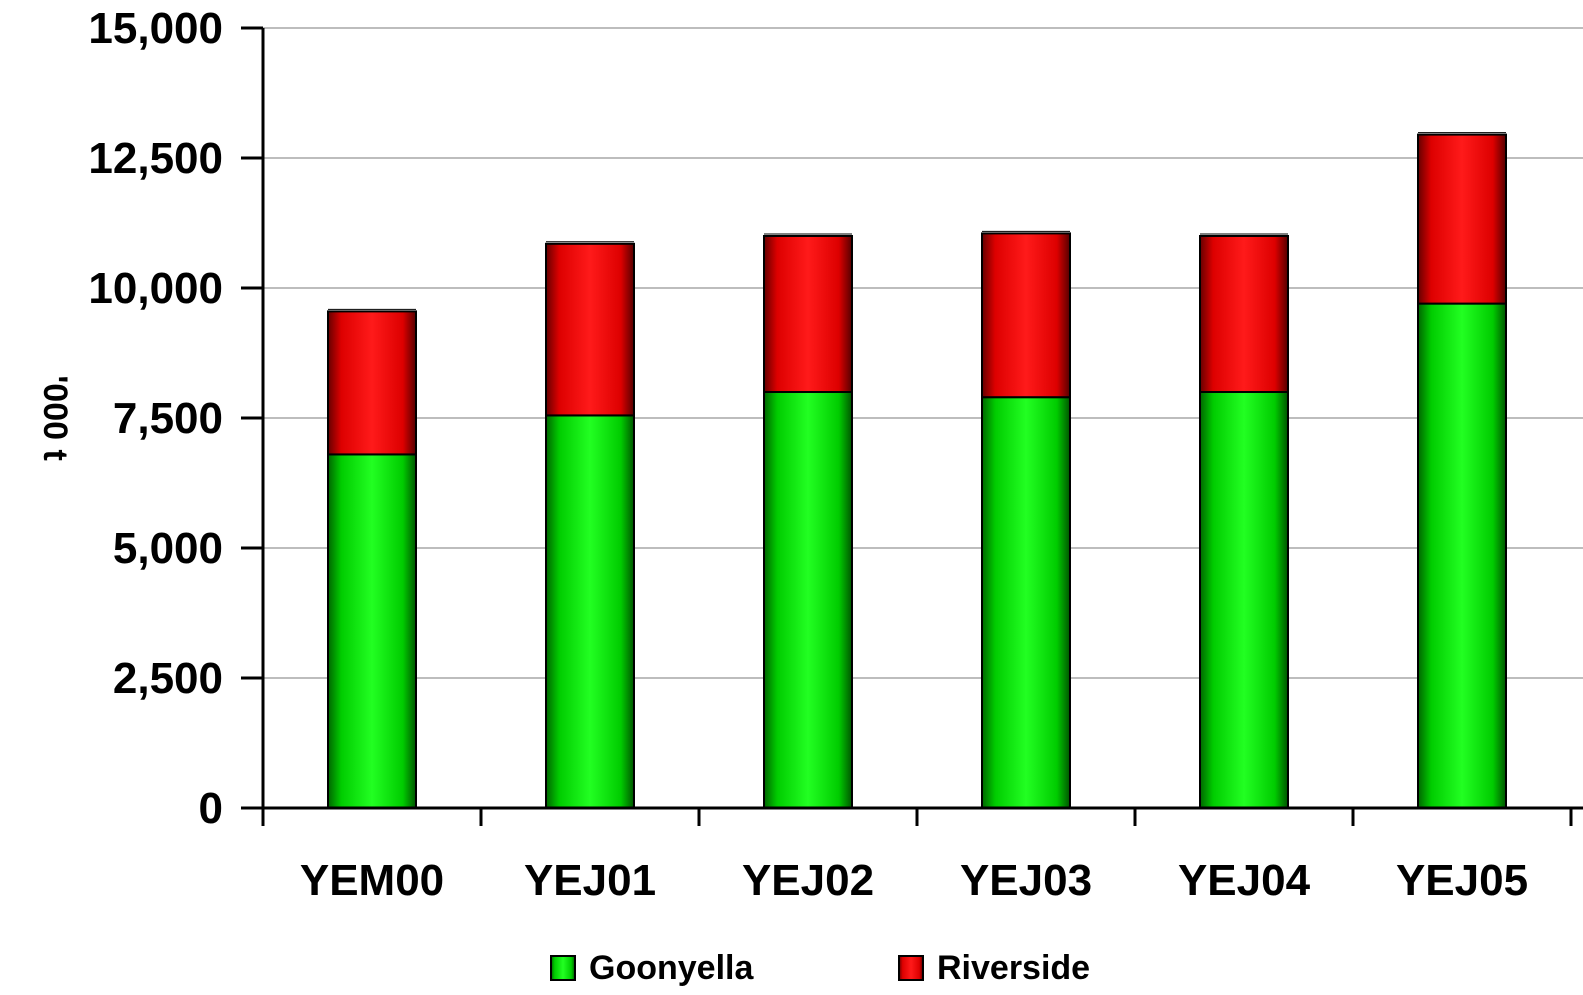 The height and width of the screenshot is (995, 1583). I want to click on x-tick-label: YEJ03, so click(1026, 880).